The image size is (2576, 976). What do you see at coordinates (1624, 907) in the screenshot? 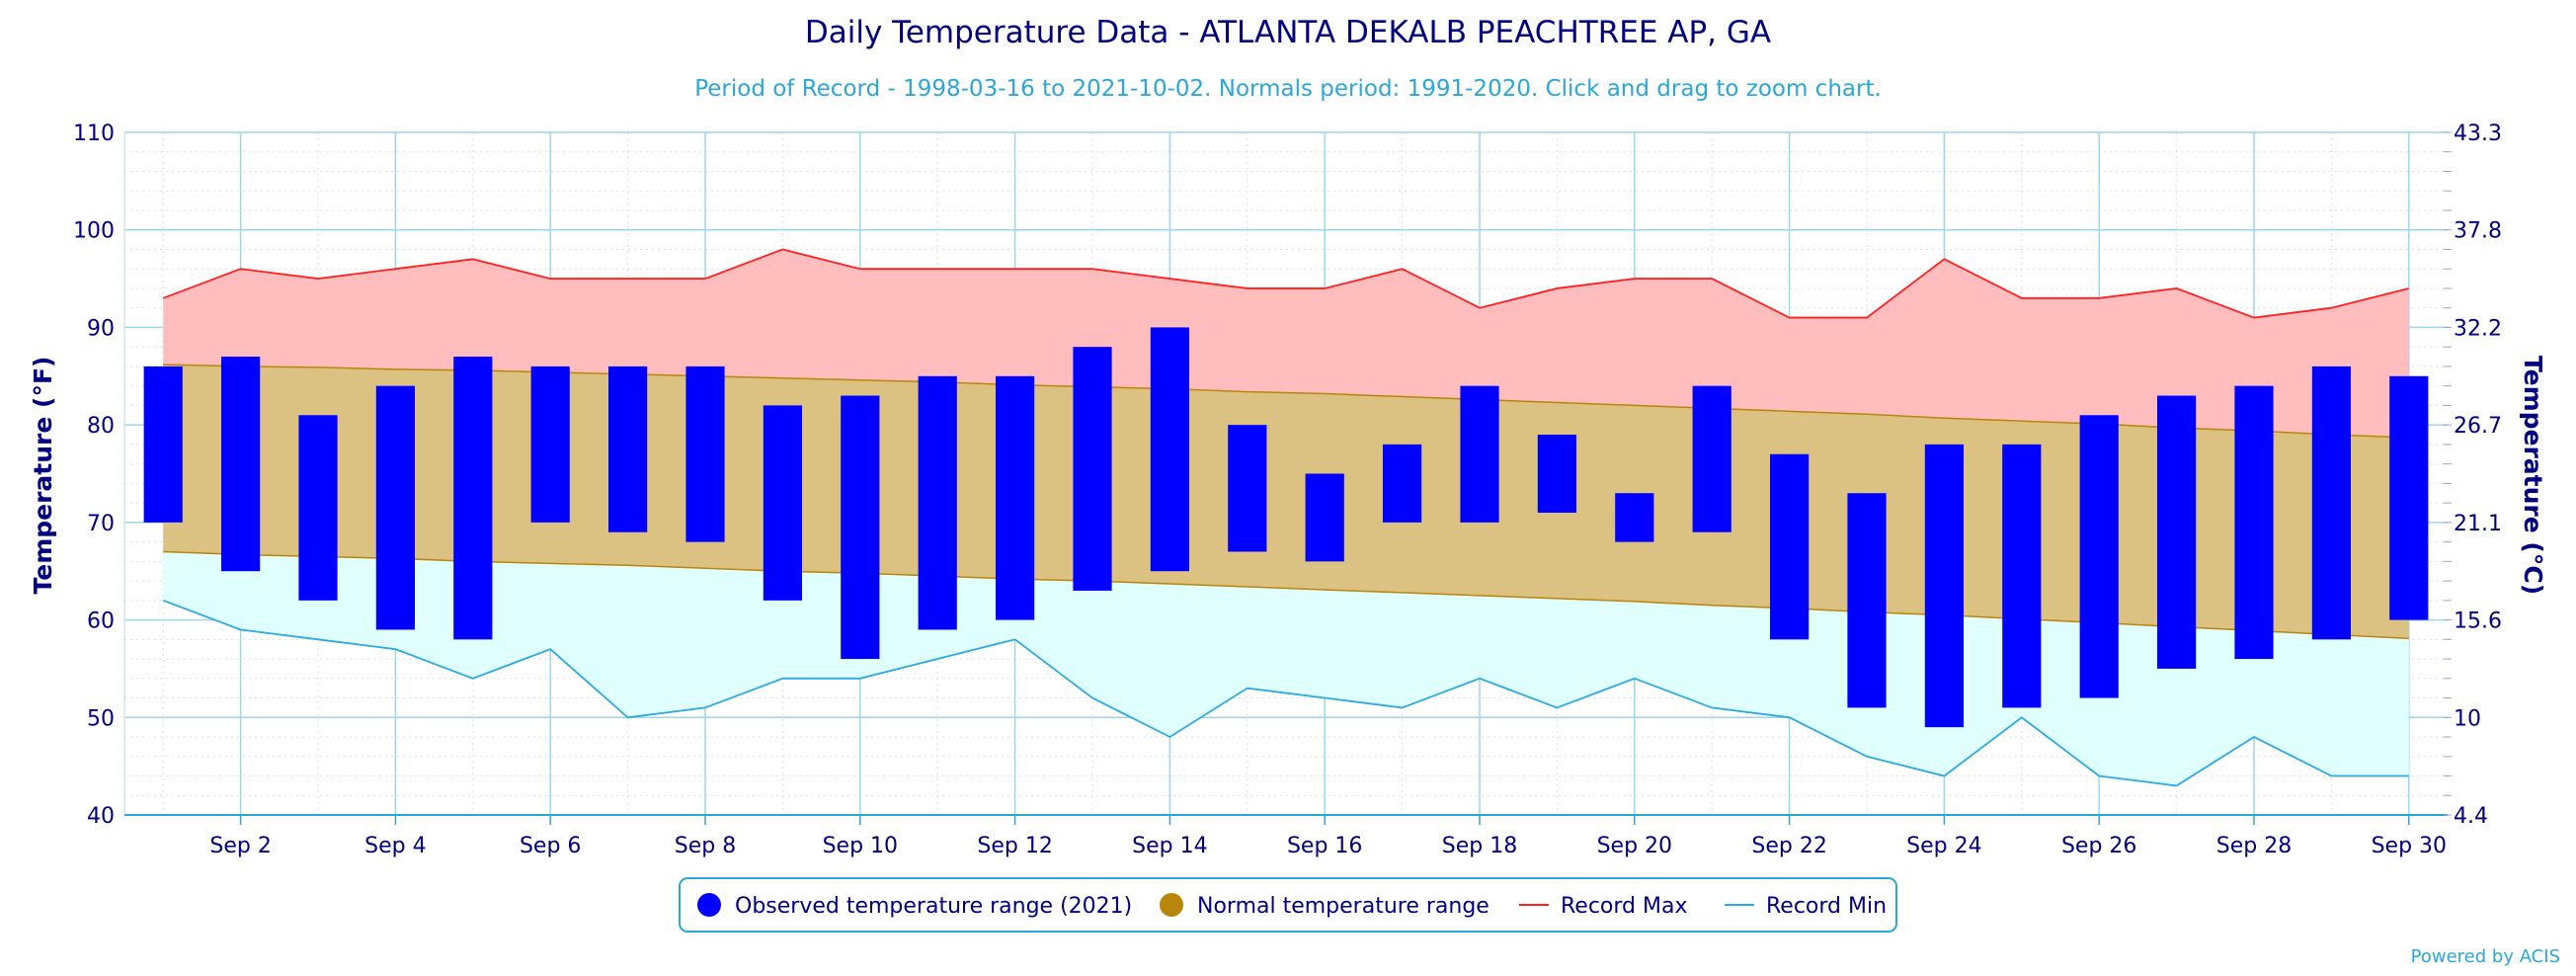
I see `legend-record-max-label: Record Max` at bounding box center [1624, 907].